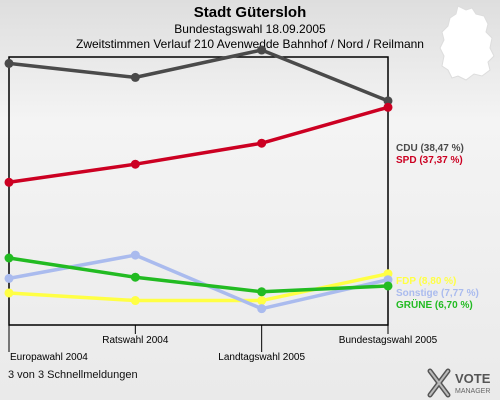  I want to click on series-end-label: FDP (8,80 %), so click(426, 281).